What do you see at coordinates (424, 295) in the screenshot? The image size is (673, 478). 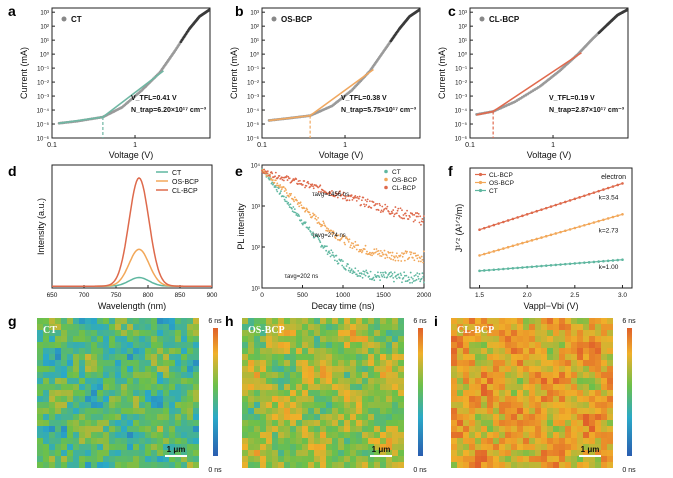 I see `x-tick-label: 2000` at bounding box center [424, 295].